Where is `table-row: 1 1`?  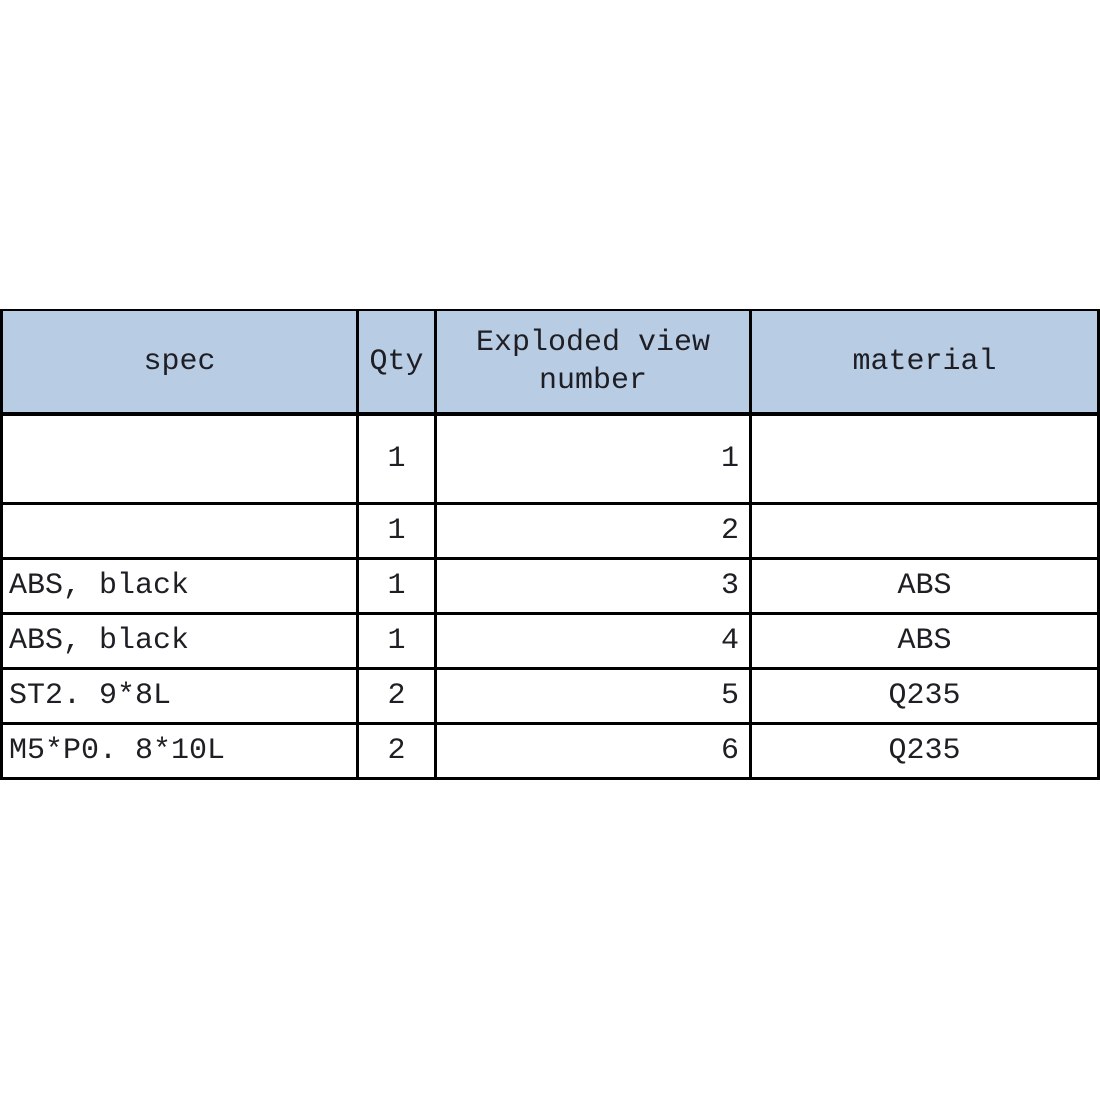
table-row: 1 1 is located at coordinates (550, 458).